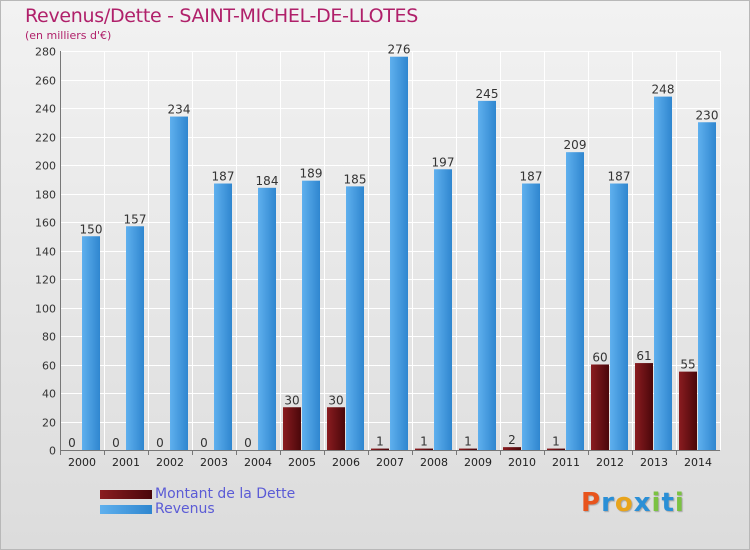 This screenshot has height=550, width=750. What do you see at coordinates (608, 503) in the screenshot?
I see `logo-letter: r` at bounding box center [608, 503].